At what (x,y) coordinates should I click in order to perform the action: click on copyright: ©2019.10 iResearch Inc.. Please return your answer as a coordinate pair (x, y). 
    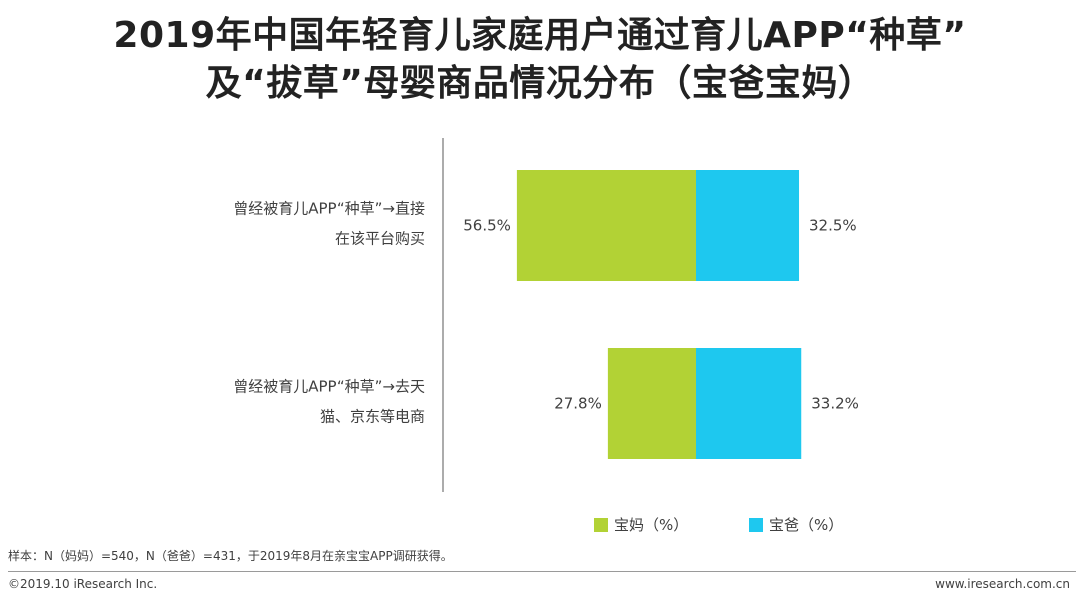
    Looking at the image, I should click on (83, 584).